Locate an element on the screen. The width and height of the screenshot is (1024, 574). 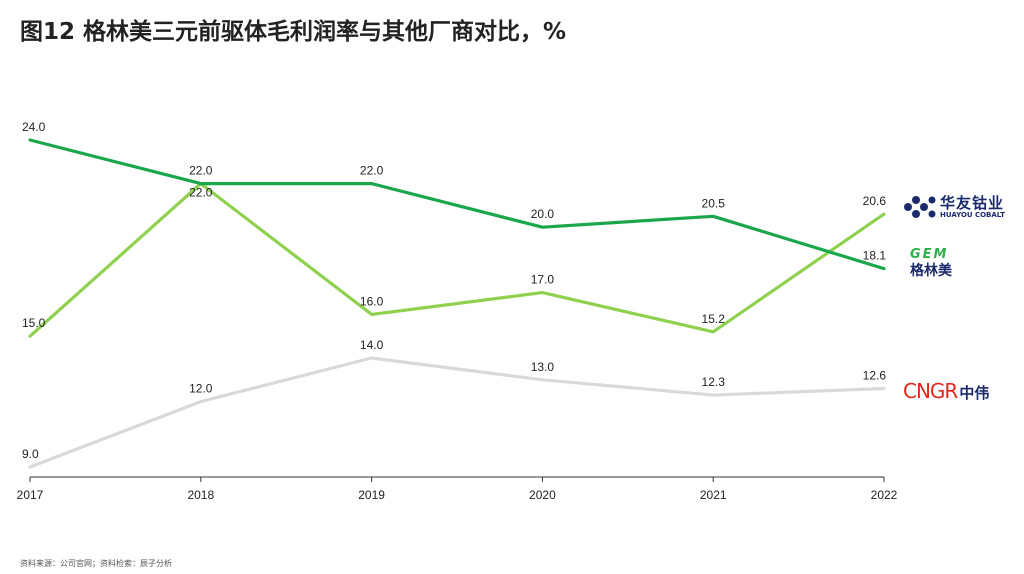
x-tick-label: 2018 is located at coordinates (200, 495).